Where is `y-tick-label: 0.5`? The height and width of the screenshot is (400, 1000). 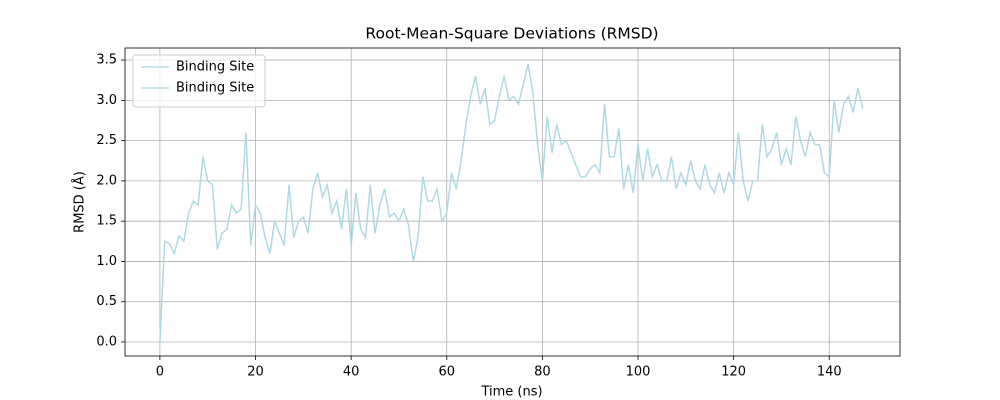 y-tick-label: 0.5 is located at coordinates (106, 301).